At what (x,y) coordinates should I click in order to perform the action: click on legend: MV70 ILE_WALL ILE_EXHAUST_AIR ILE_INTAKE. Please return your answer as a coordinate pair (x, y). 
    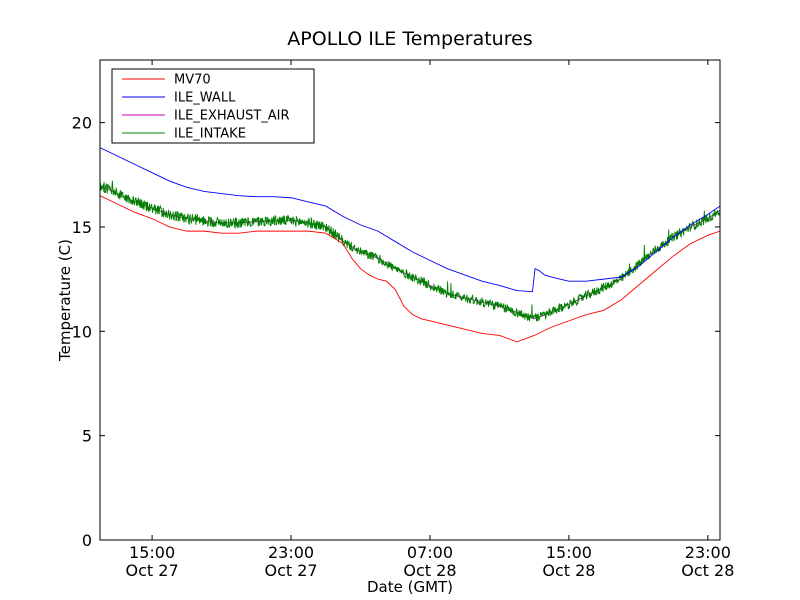
    Looking at the image, I should click on (213, 106).